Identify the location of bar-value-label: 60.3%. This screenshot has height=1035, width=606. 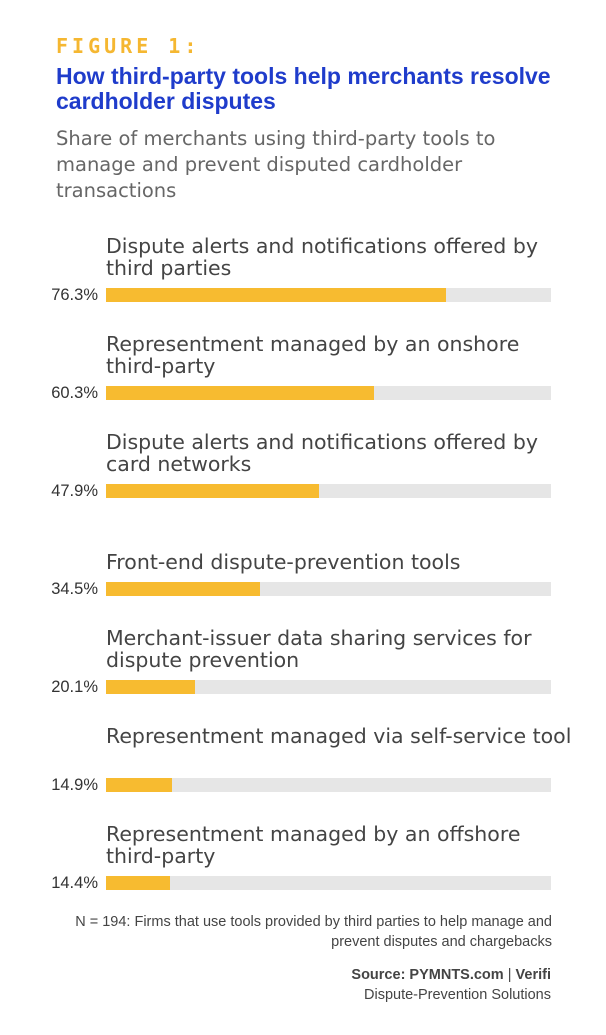
(74, 393).